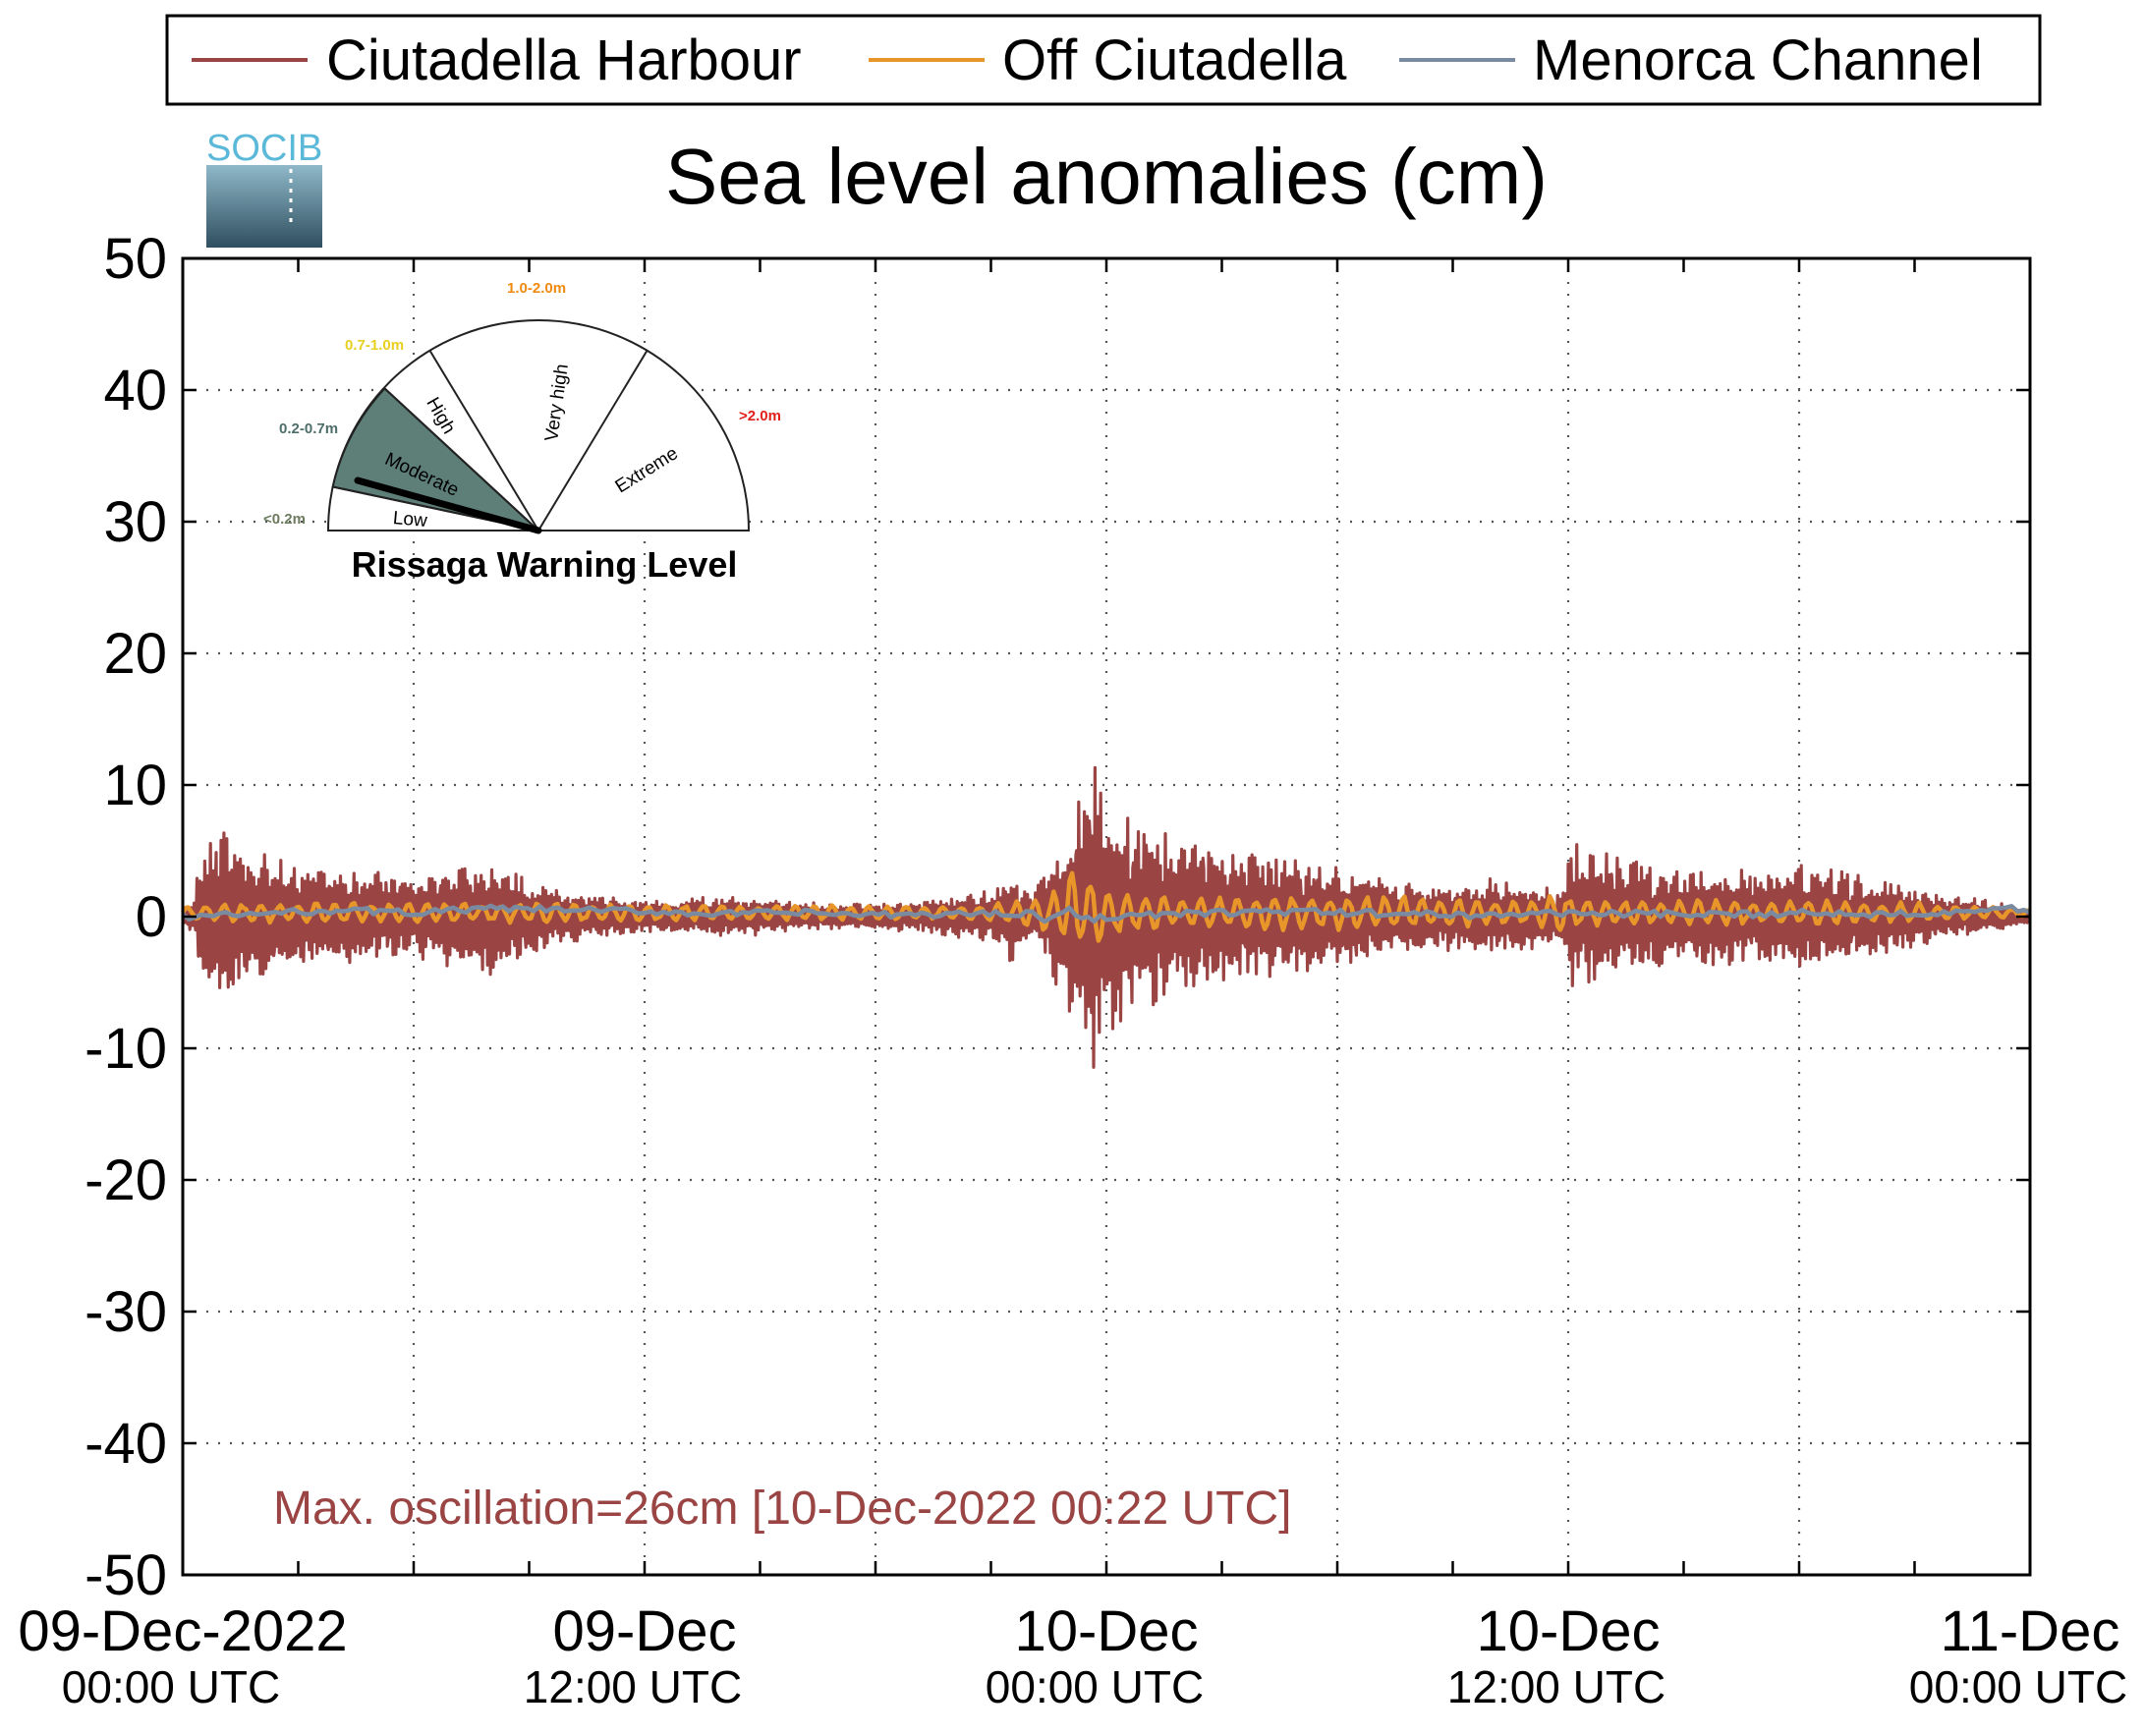 Image resolution: width=2145 pixels, height=1736 pixels. Describe the element at coordinates (135, 785) in the screenshot. I see `y-tick-label: 10` at that location.